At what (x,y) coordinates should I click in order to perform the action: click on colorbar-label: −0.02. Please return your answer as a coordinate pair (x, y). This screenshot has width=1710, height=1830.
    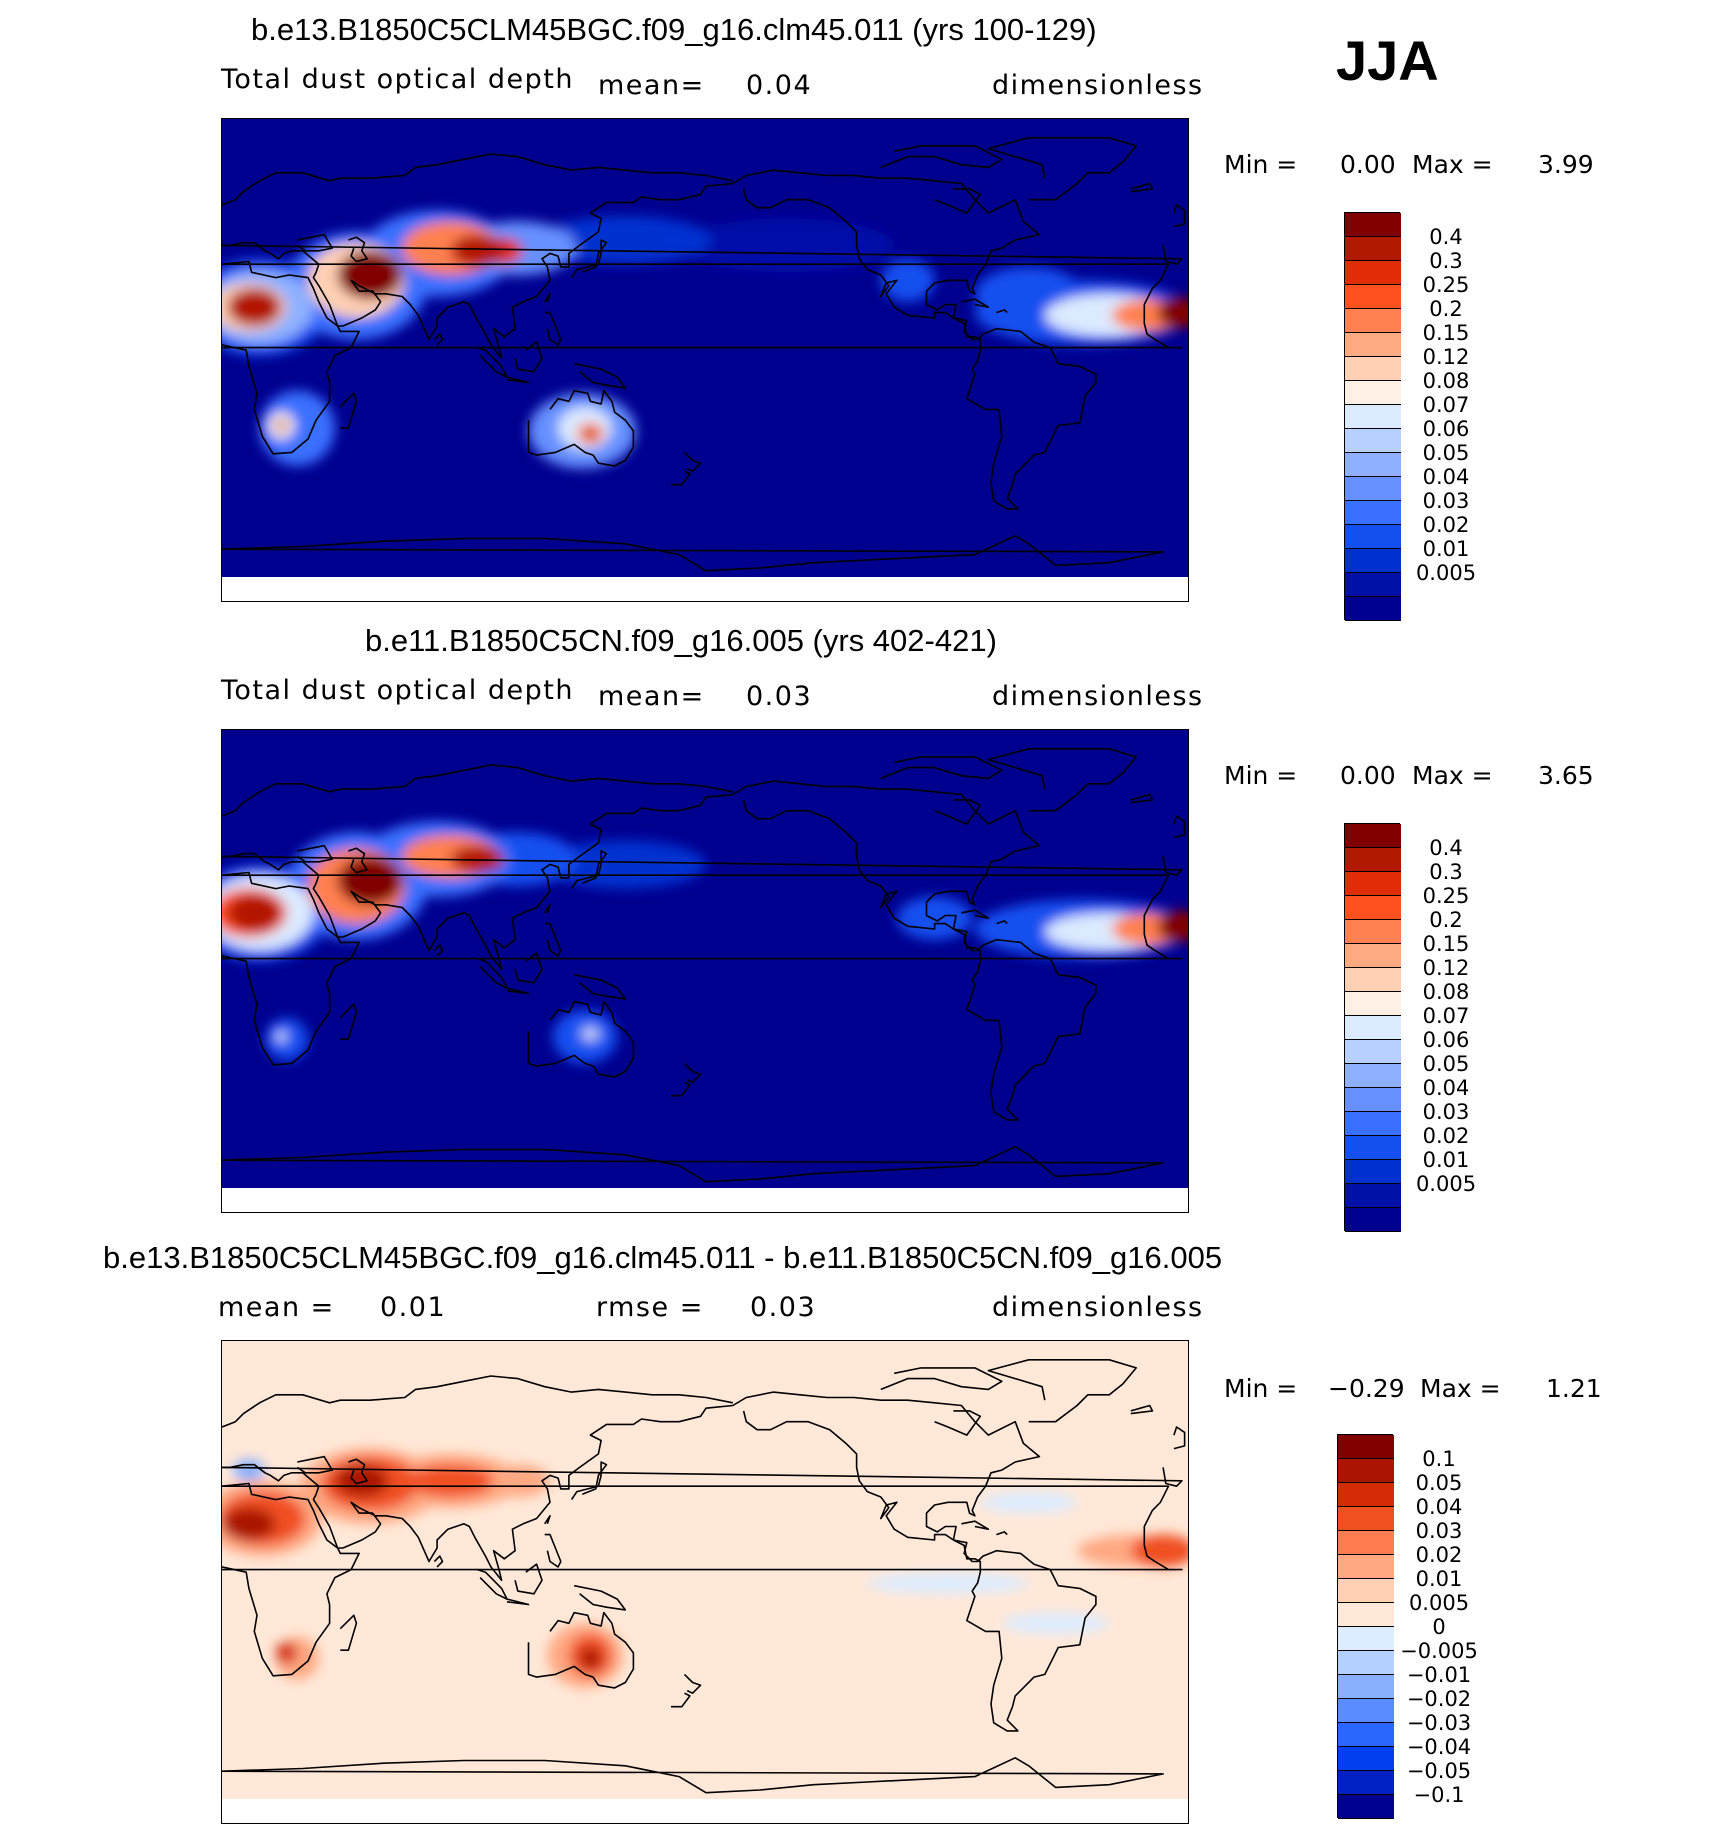
    Looking at the image, I should click on (1439, 1699).